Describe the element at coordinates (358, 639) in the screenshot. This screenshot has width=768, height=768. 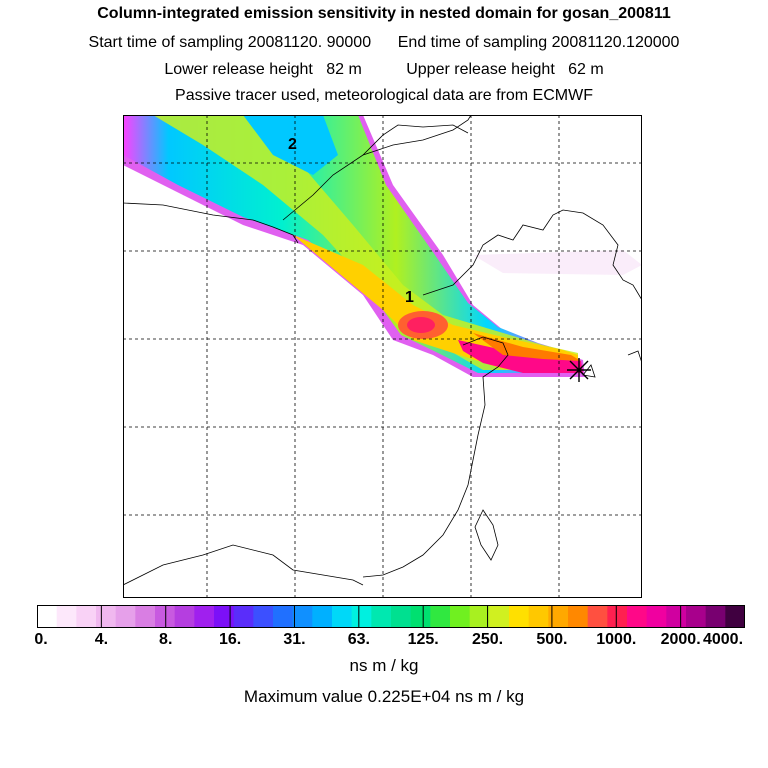
I see `colorbar-tick-label: 63.` at that location.